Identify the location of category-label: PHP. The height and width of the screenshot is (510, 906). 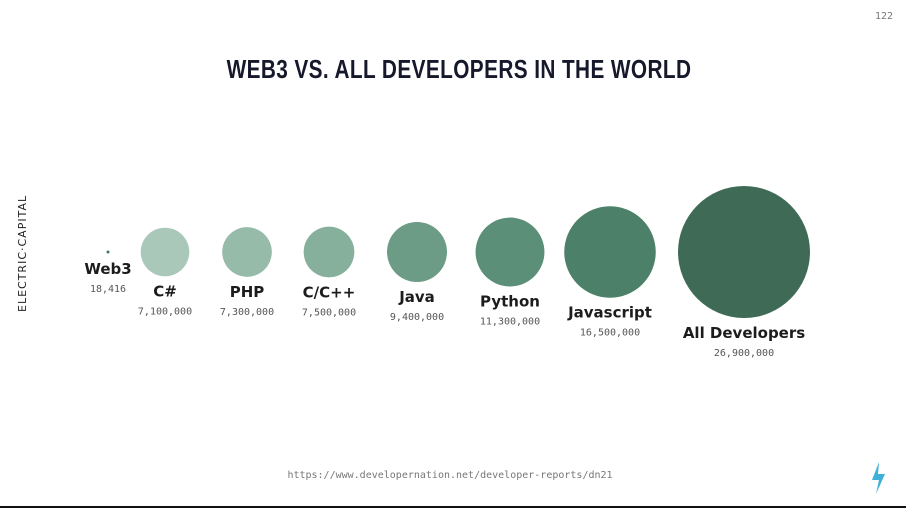
(247, 292).